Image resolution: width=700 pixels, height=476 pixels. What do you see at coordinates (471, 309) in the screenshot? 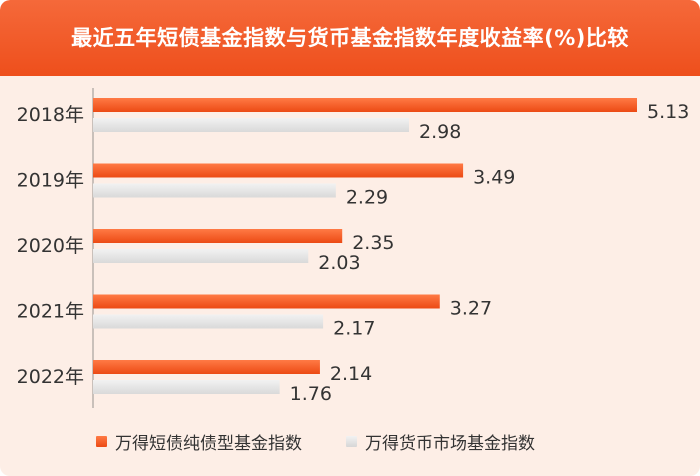
I see `data-label-series-1: 3.27` at bounding box center [471, 309].